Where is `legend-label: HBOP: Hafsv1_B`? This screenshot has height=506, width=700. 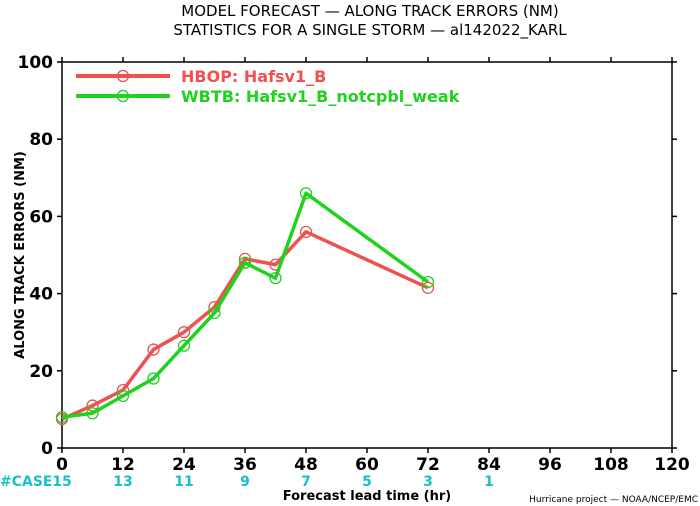
legend-label: HBOP: Hafsv1_B is located at coordinates (253, 76).